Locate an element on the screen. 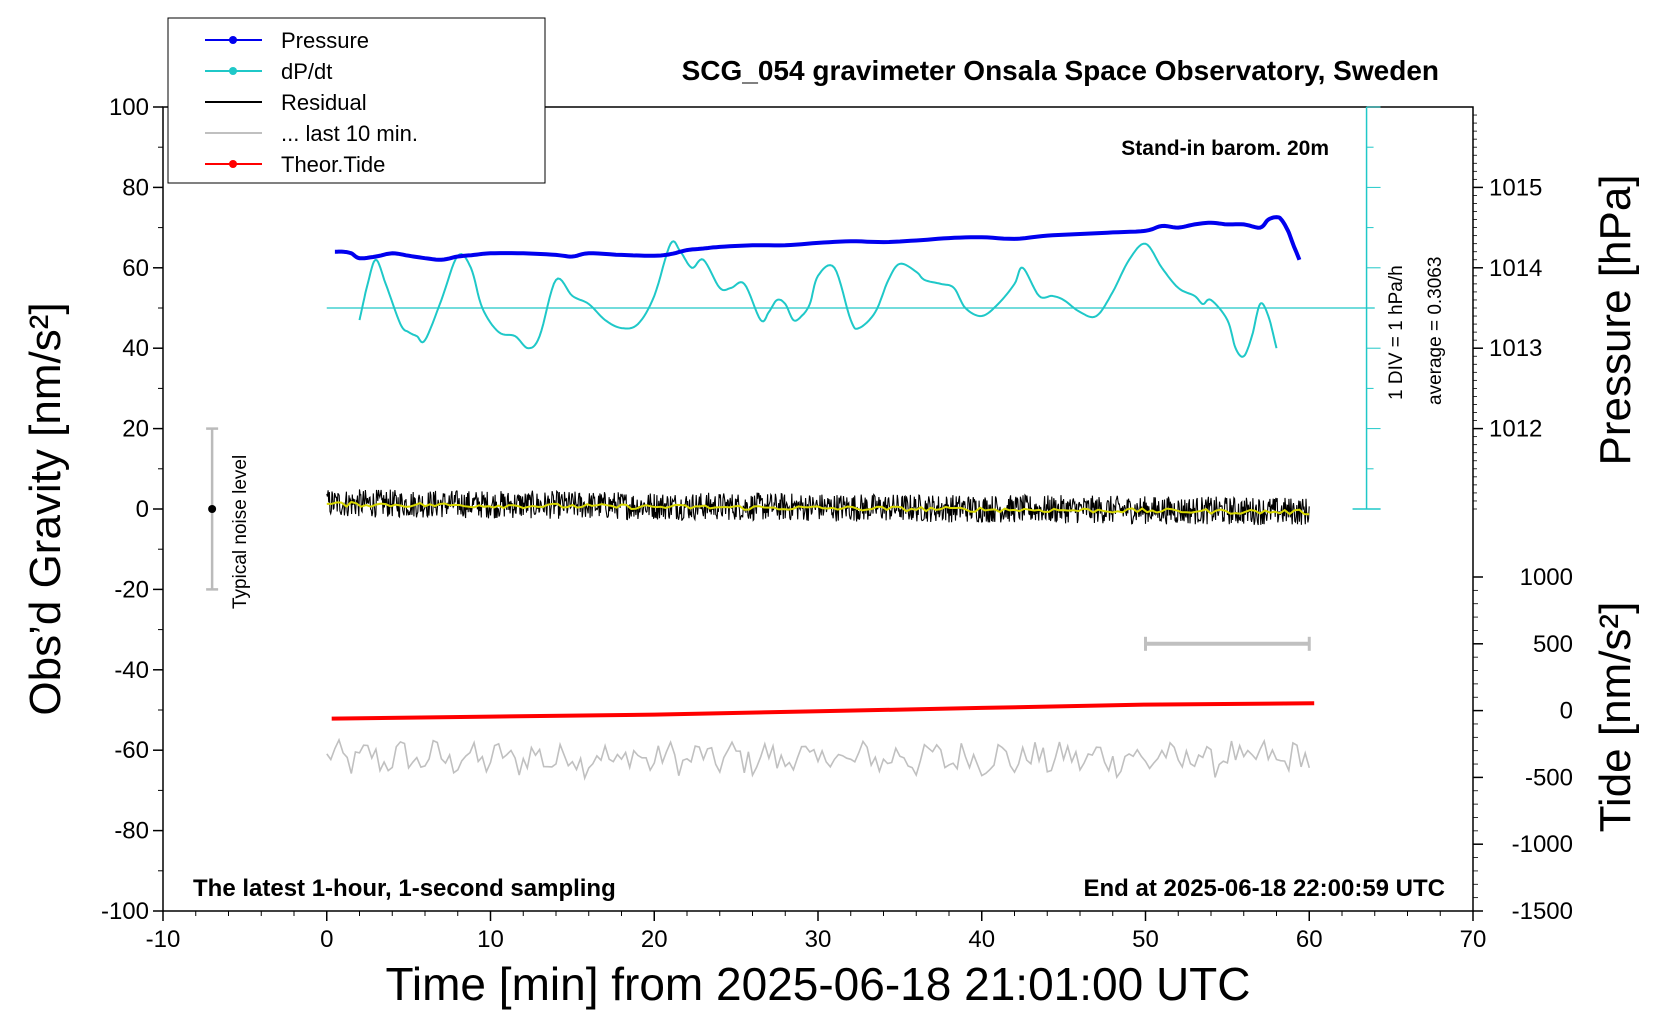 Image resolution: width=1660 pixels, height=1020 pixels. y-tick-label: 20 is located at coordinates (135, 429).